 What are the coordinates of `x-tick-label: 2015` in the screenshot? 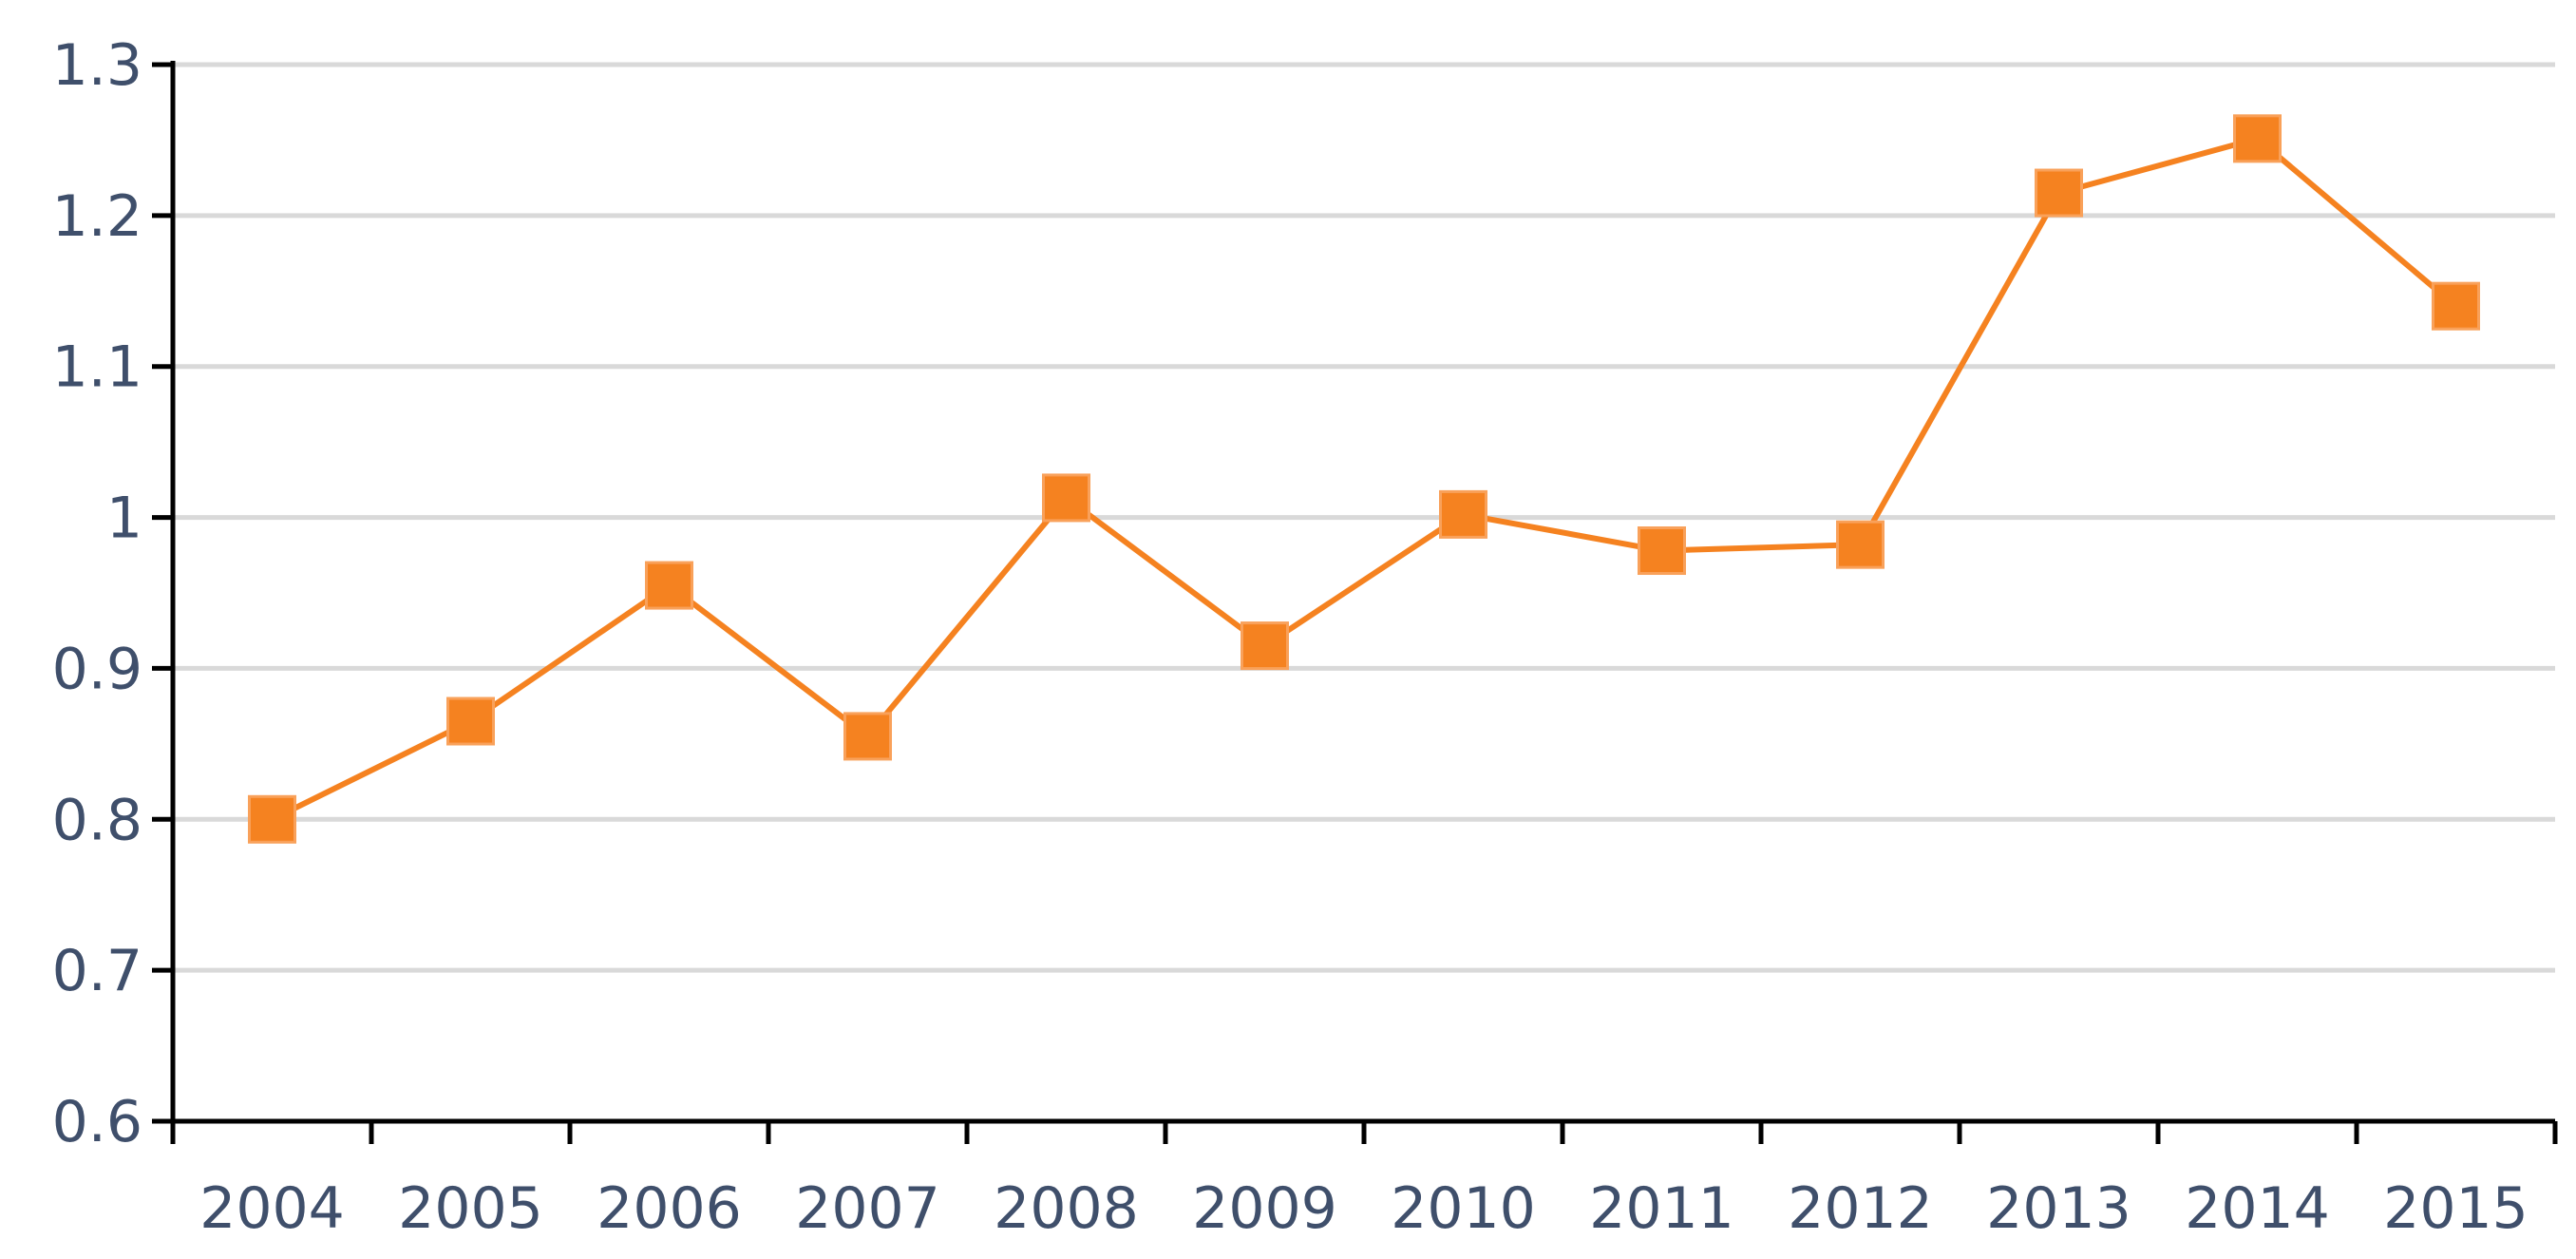 It's located at (2456, 1208).